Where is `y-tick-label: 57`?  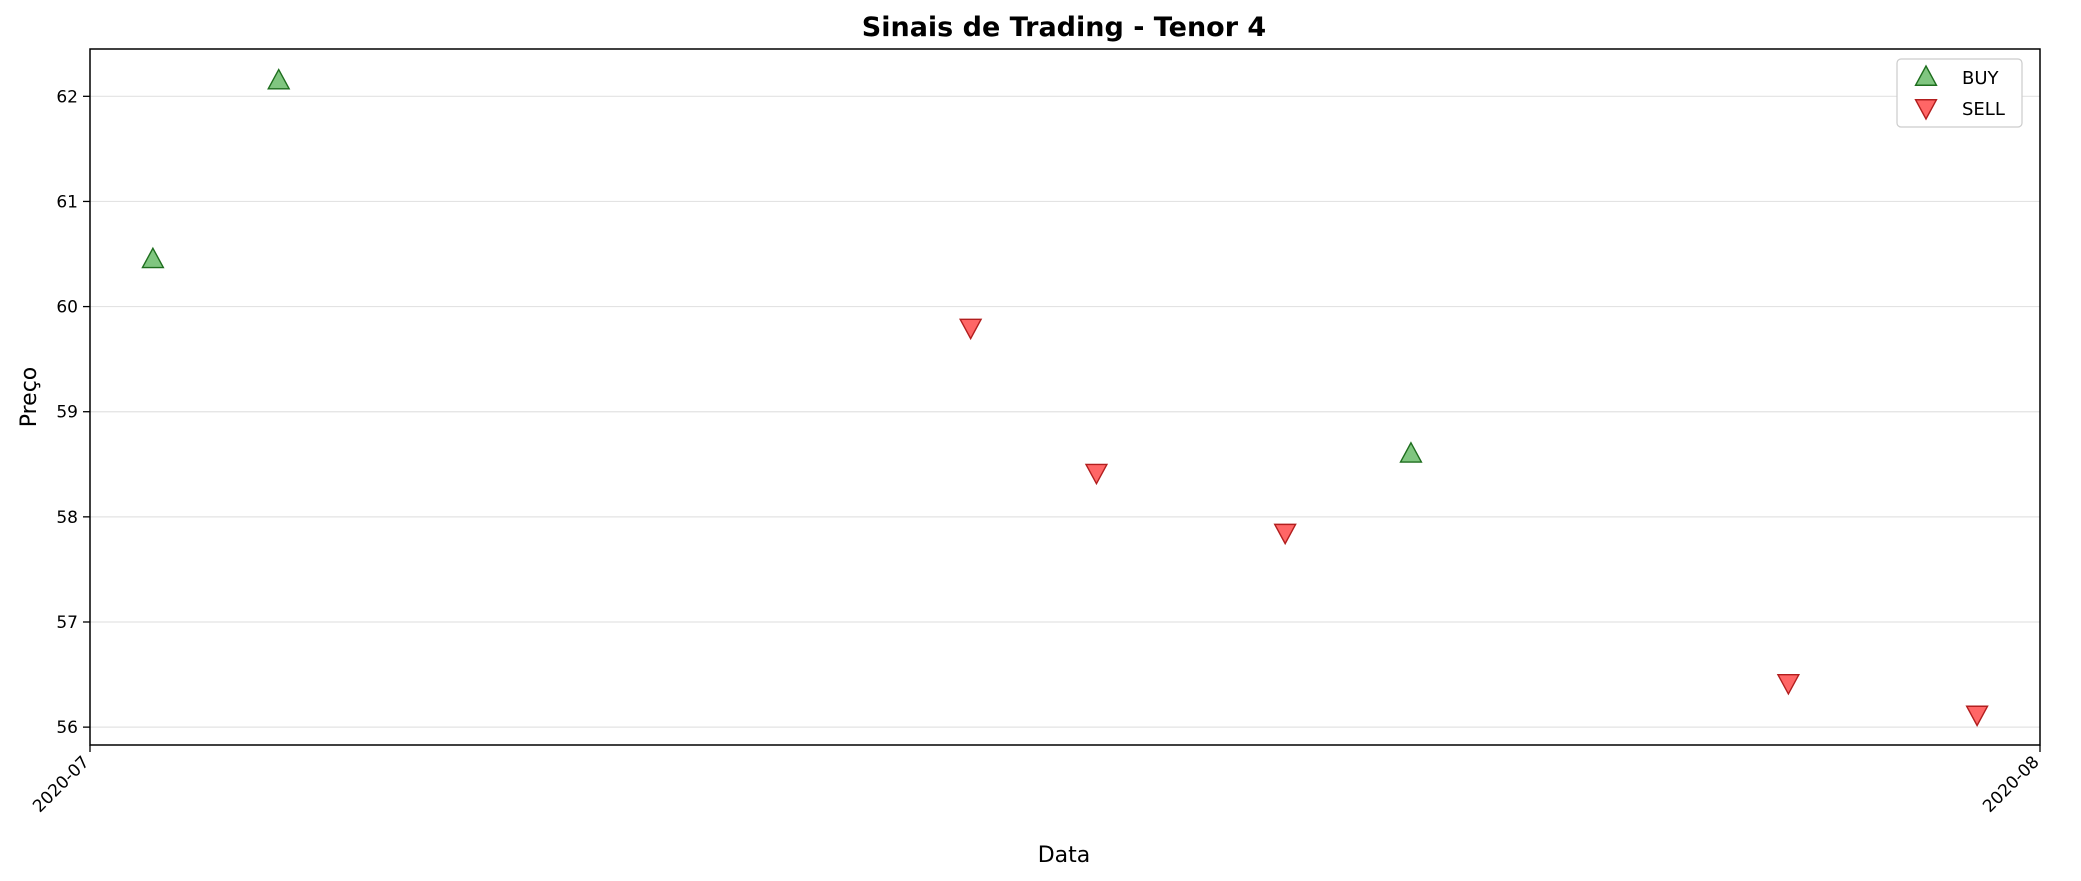 y-tick-label: 57 is located at coordinates (67, 623).